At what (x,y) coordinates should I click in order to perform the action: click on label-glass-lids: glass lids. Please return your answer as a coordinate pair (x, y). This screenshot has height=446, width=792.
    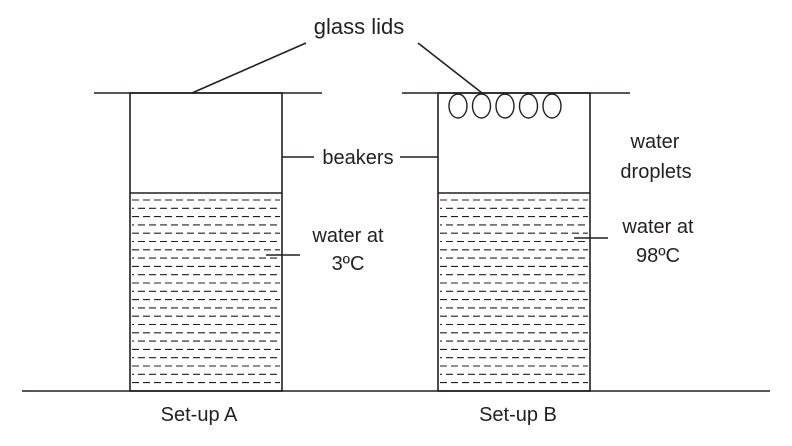
    Looking at the image, I should click on (359, 26).